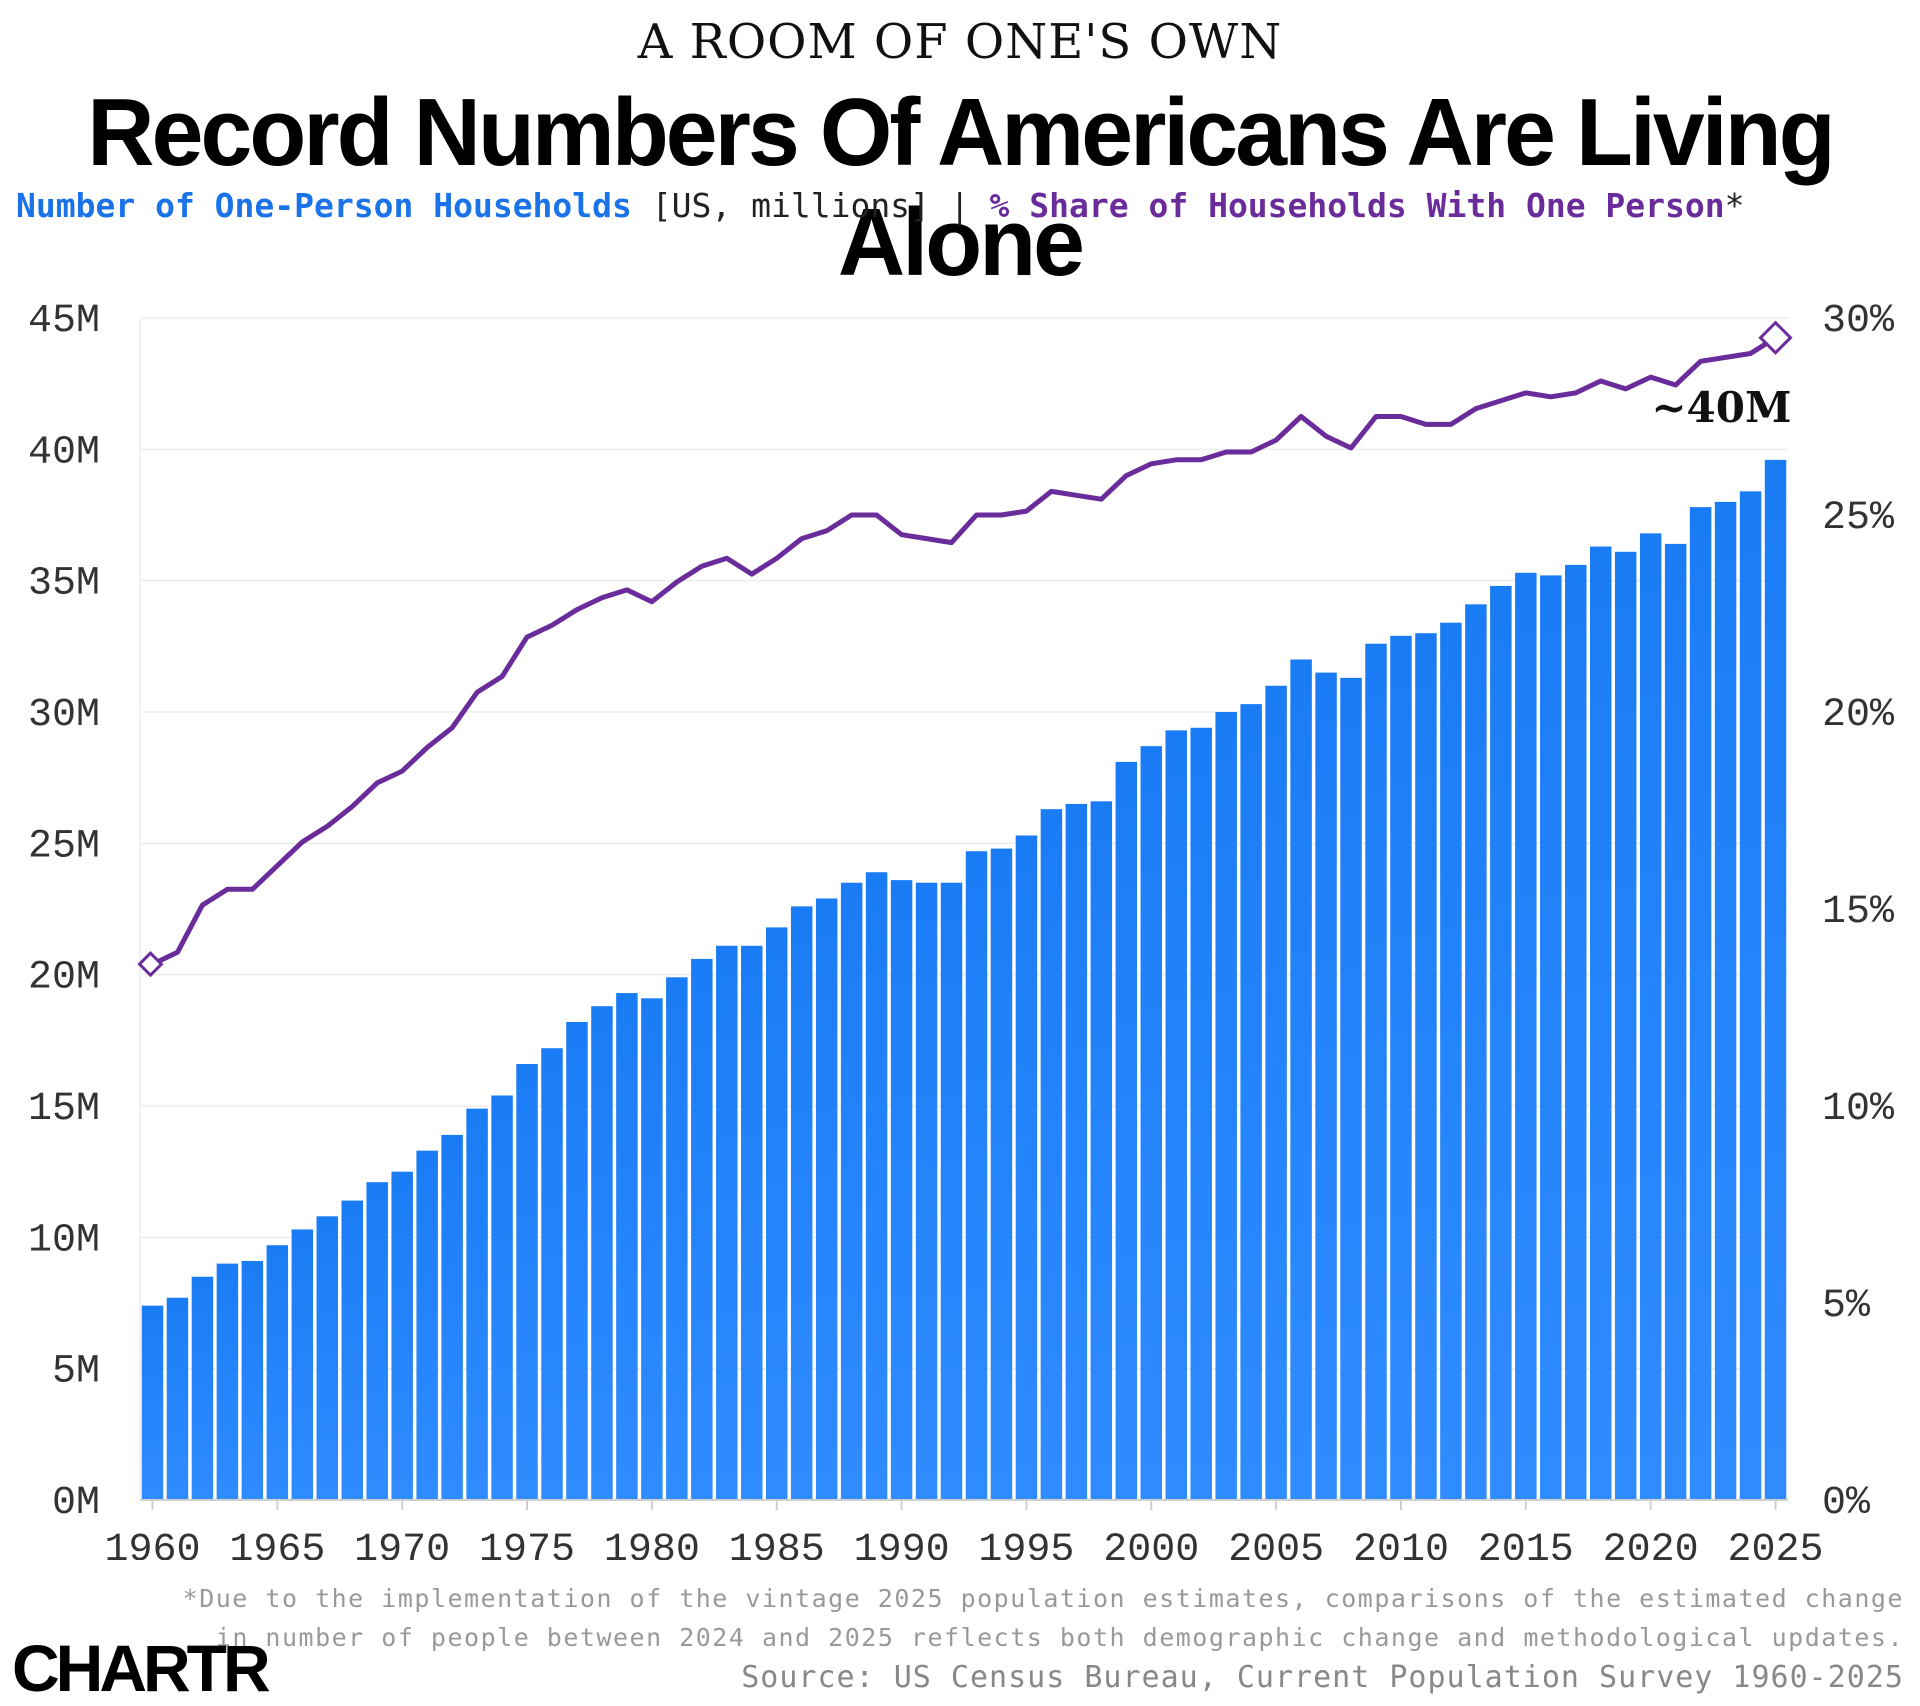 This screenshot has width=1920, height=1706. I want to click on bar-households-1997, so click(1076, 1151).